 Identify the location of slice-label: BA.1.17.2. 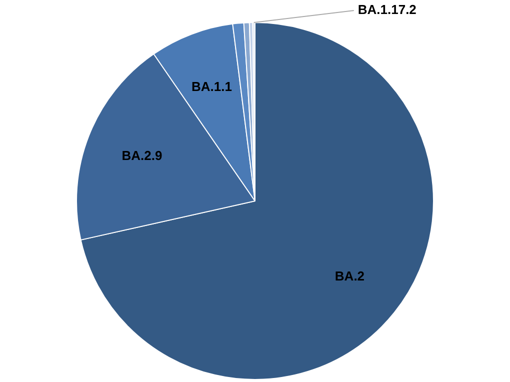
(387, 10).